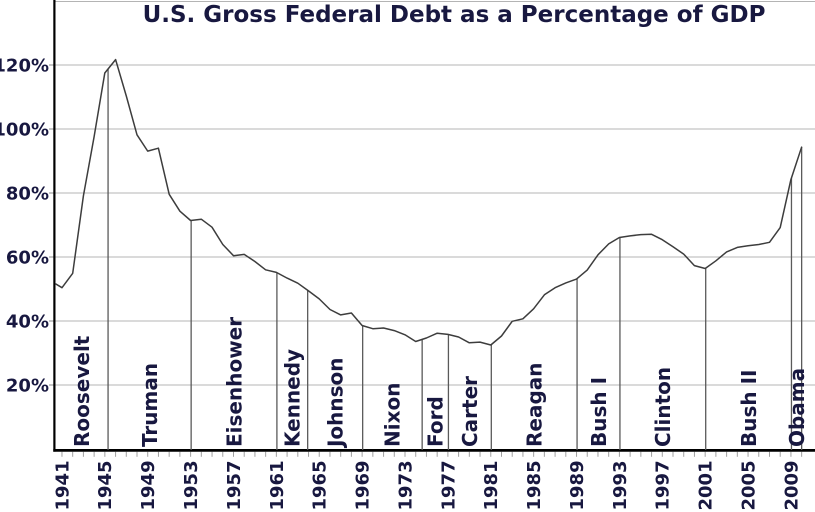  Describe the element at coordinates (24, 225) in the screenshot. I see `y-axis-labels-group: 20% 40% 60% 80% 100% 120%` at that location.